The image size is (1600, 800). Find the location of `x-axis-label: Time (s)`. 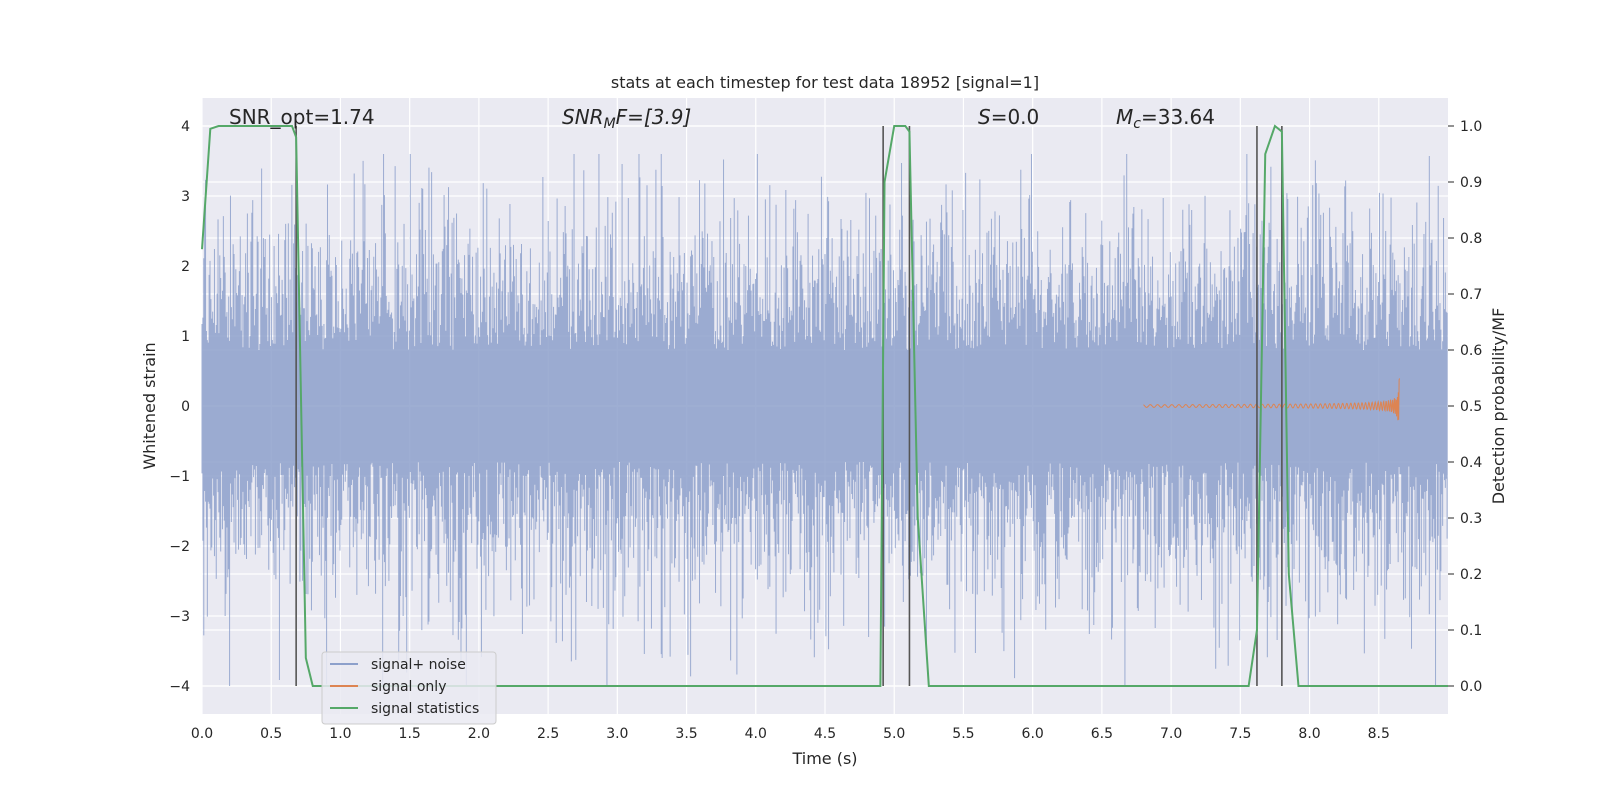

x-axis-label: Time (s) is located at coordinates (824, 758).